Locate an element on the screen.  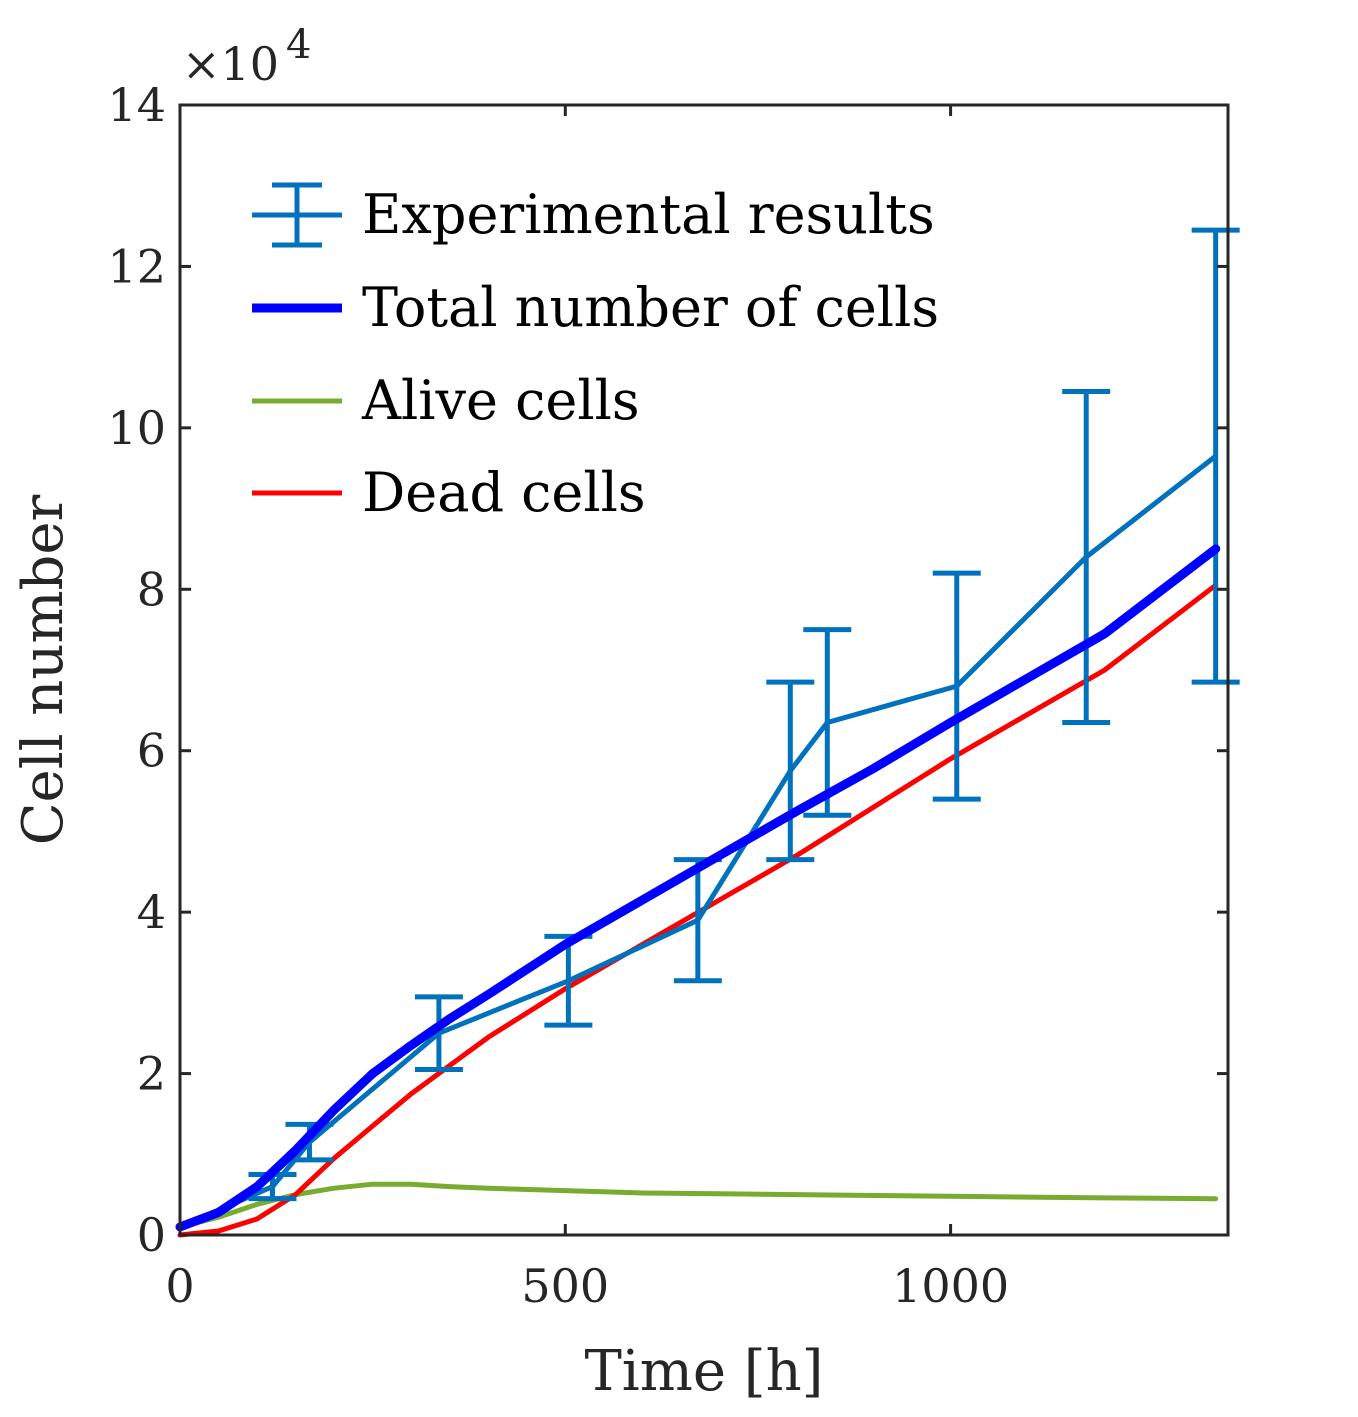
legend-item-total-number-of-cells: Total number of cells is located at coordinates (595, 307).